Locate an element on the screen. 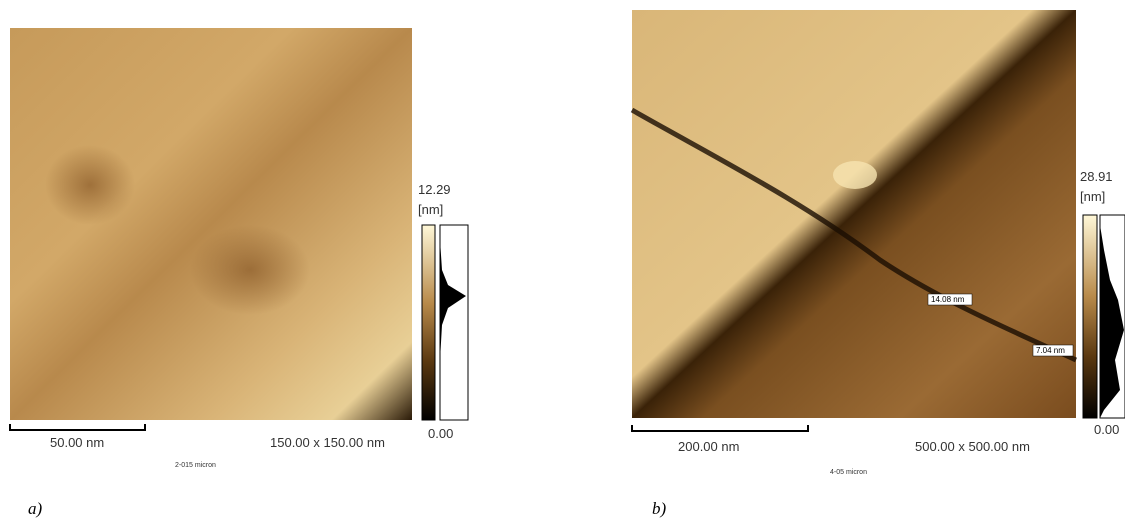 Image resolution: width=1125 pixels, height=522 pixels. scale-bar-label: 50.00 nm is located at coordinates (77, 442).